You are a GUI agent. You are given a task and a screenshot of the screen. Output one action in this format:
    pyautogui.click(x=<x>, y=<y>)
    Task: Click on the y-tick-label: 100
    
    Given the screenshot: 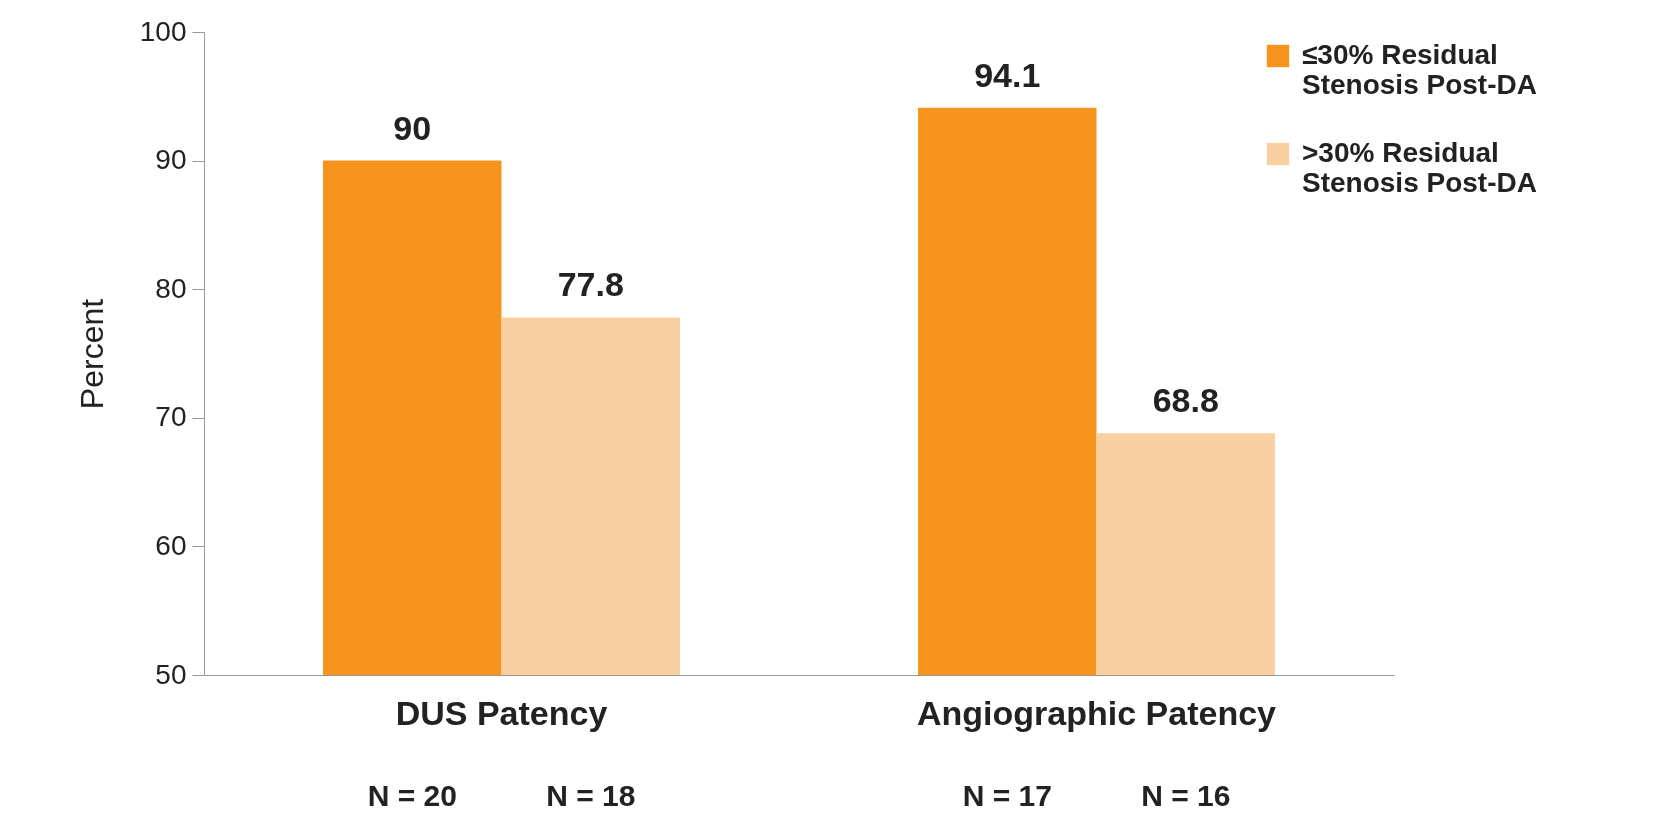 What is the action you would take?
    pyautogui.click(x=163, y=31)
    